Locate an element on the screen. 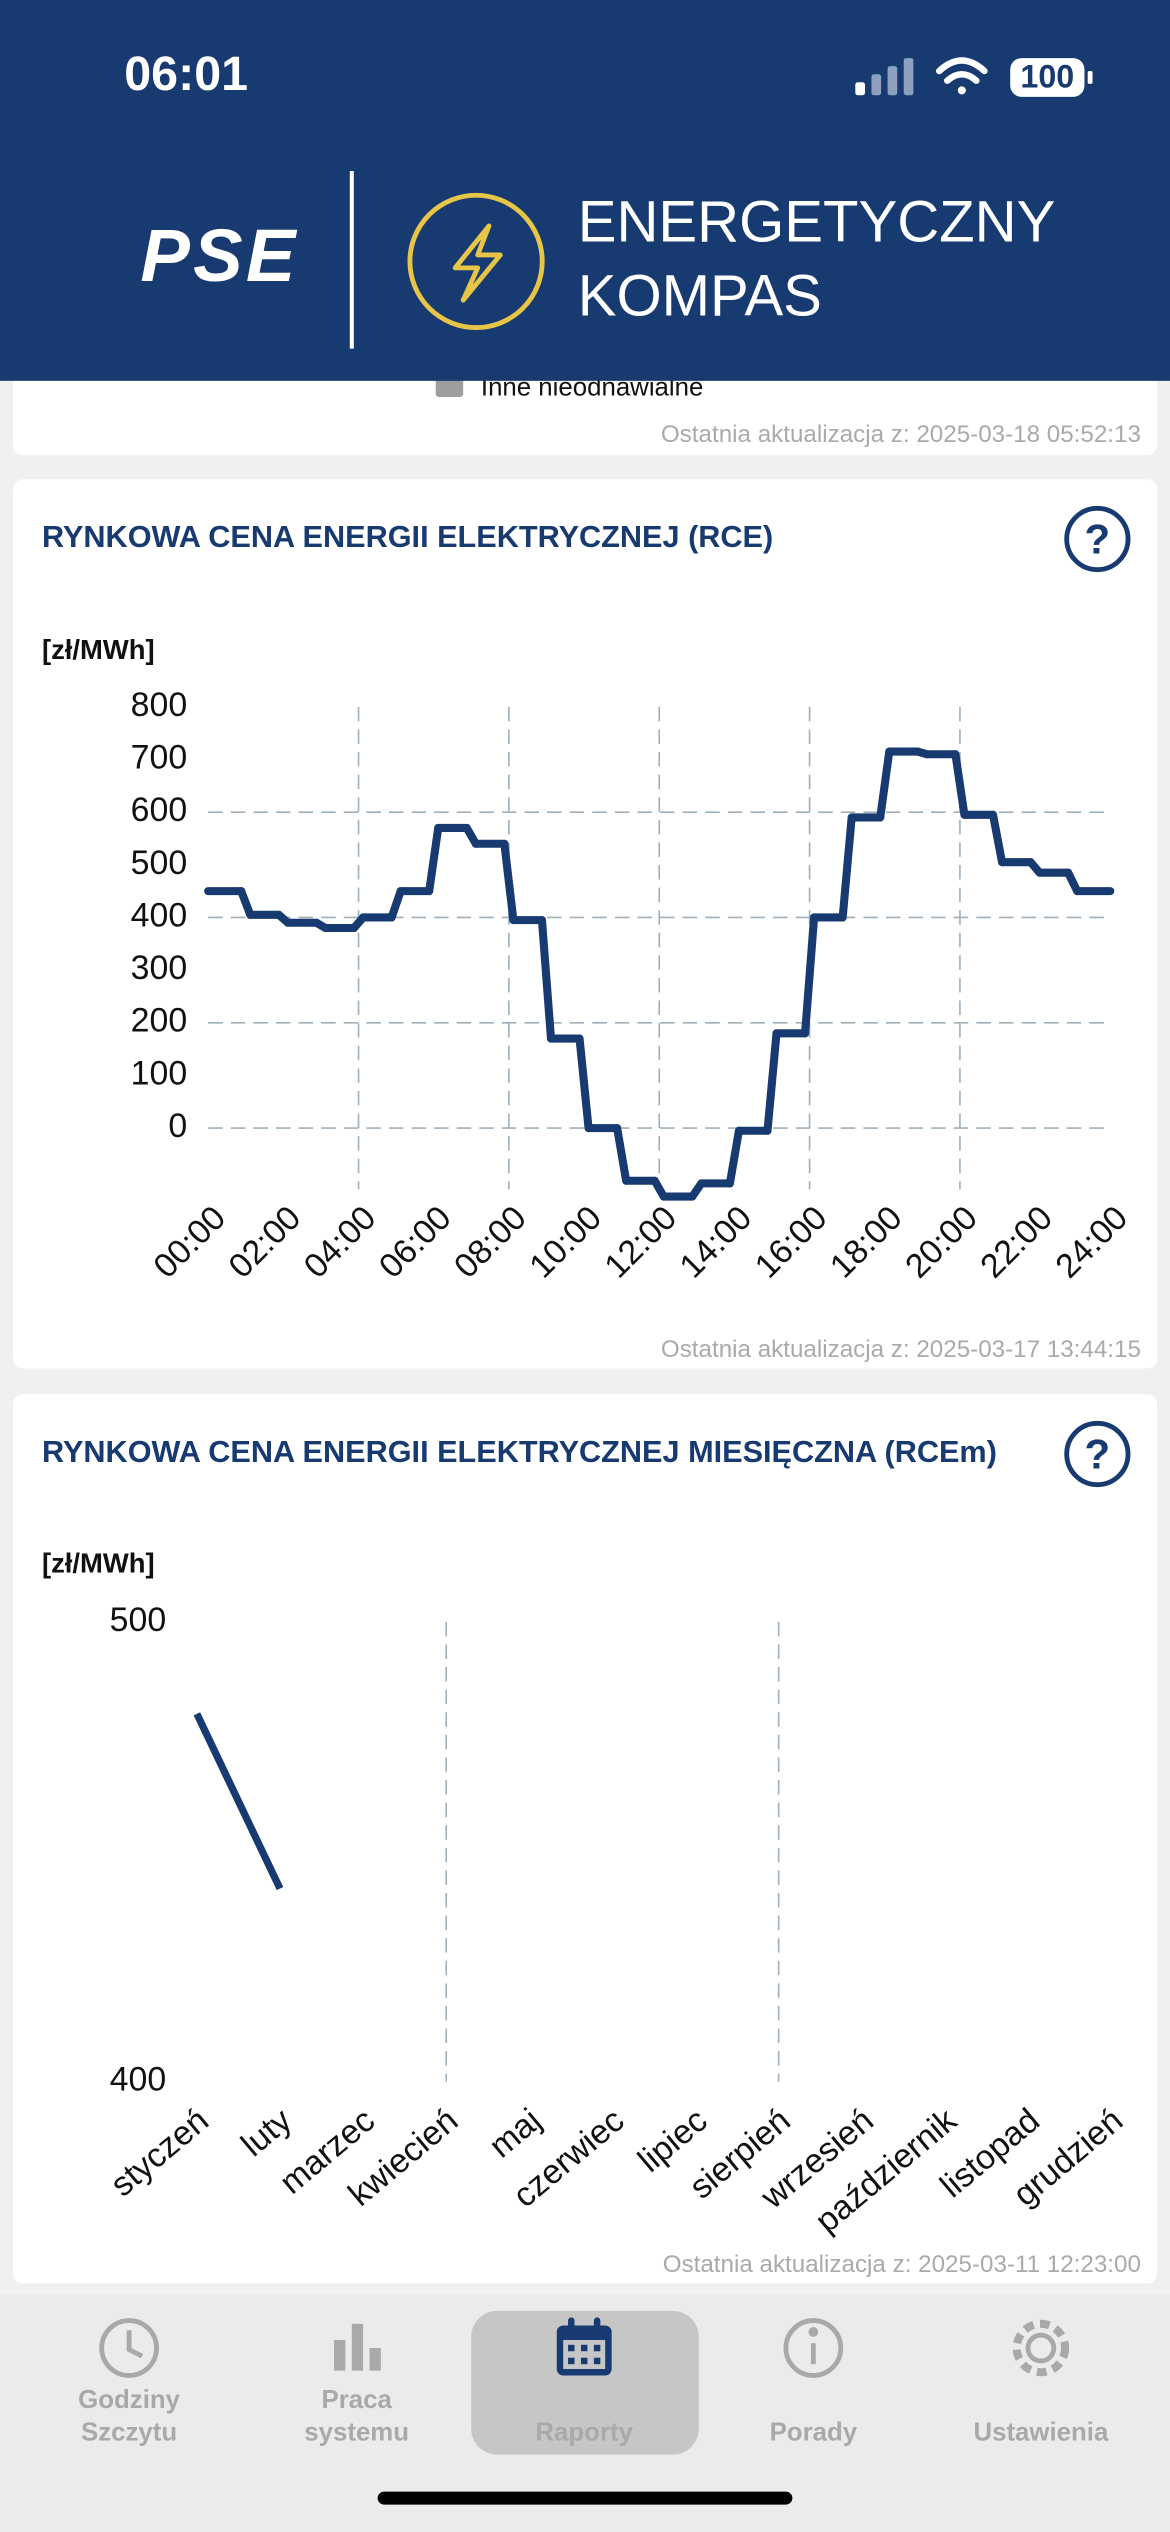 The height and width of the screenshot is (2532, 1170). tab-label: Ustawienia is located at coordinates (1040, 2432).